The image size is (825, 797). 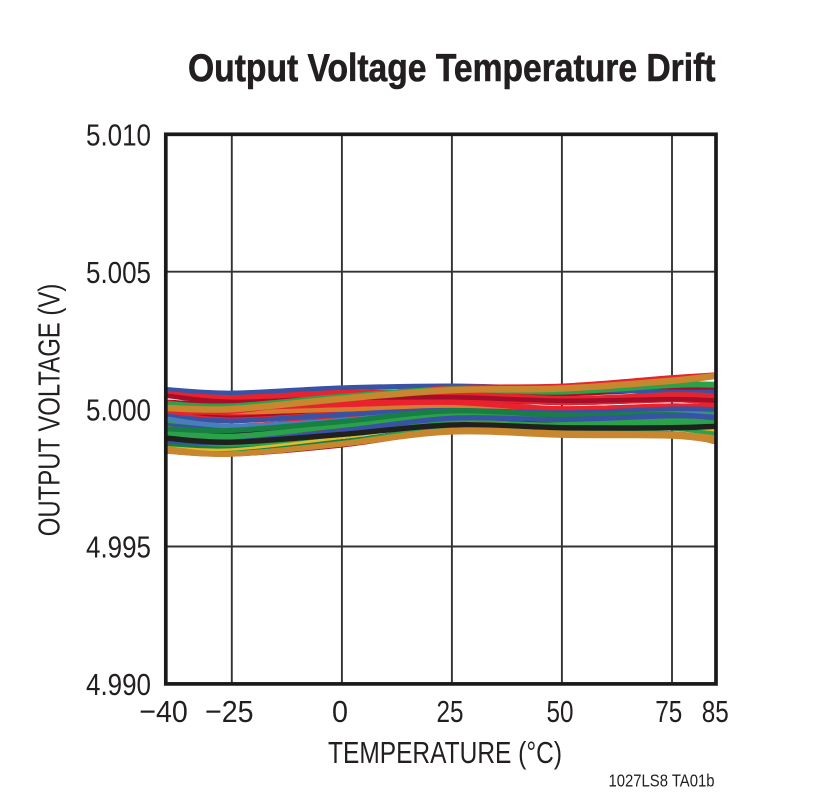 What do you see at coordinates (452, 68) in the screenshot?
I see `svg-text:Output Voltage Temperature Dri: Output Voltage Temperature Drift` at bounding box center [452, 68].